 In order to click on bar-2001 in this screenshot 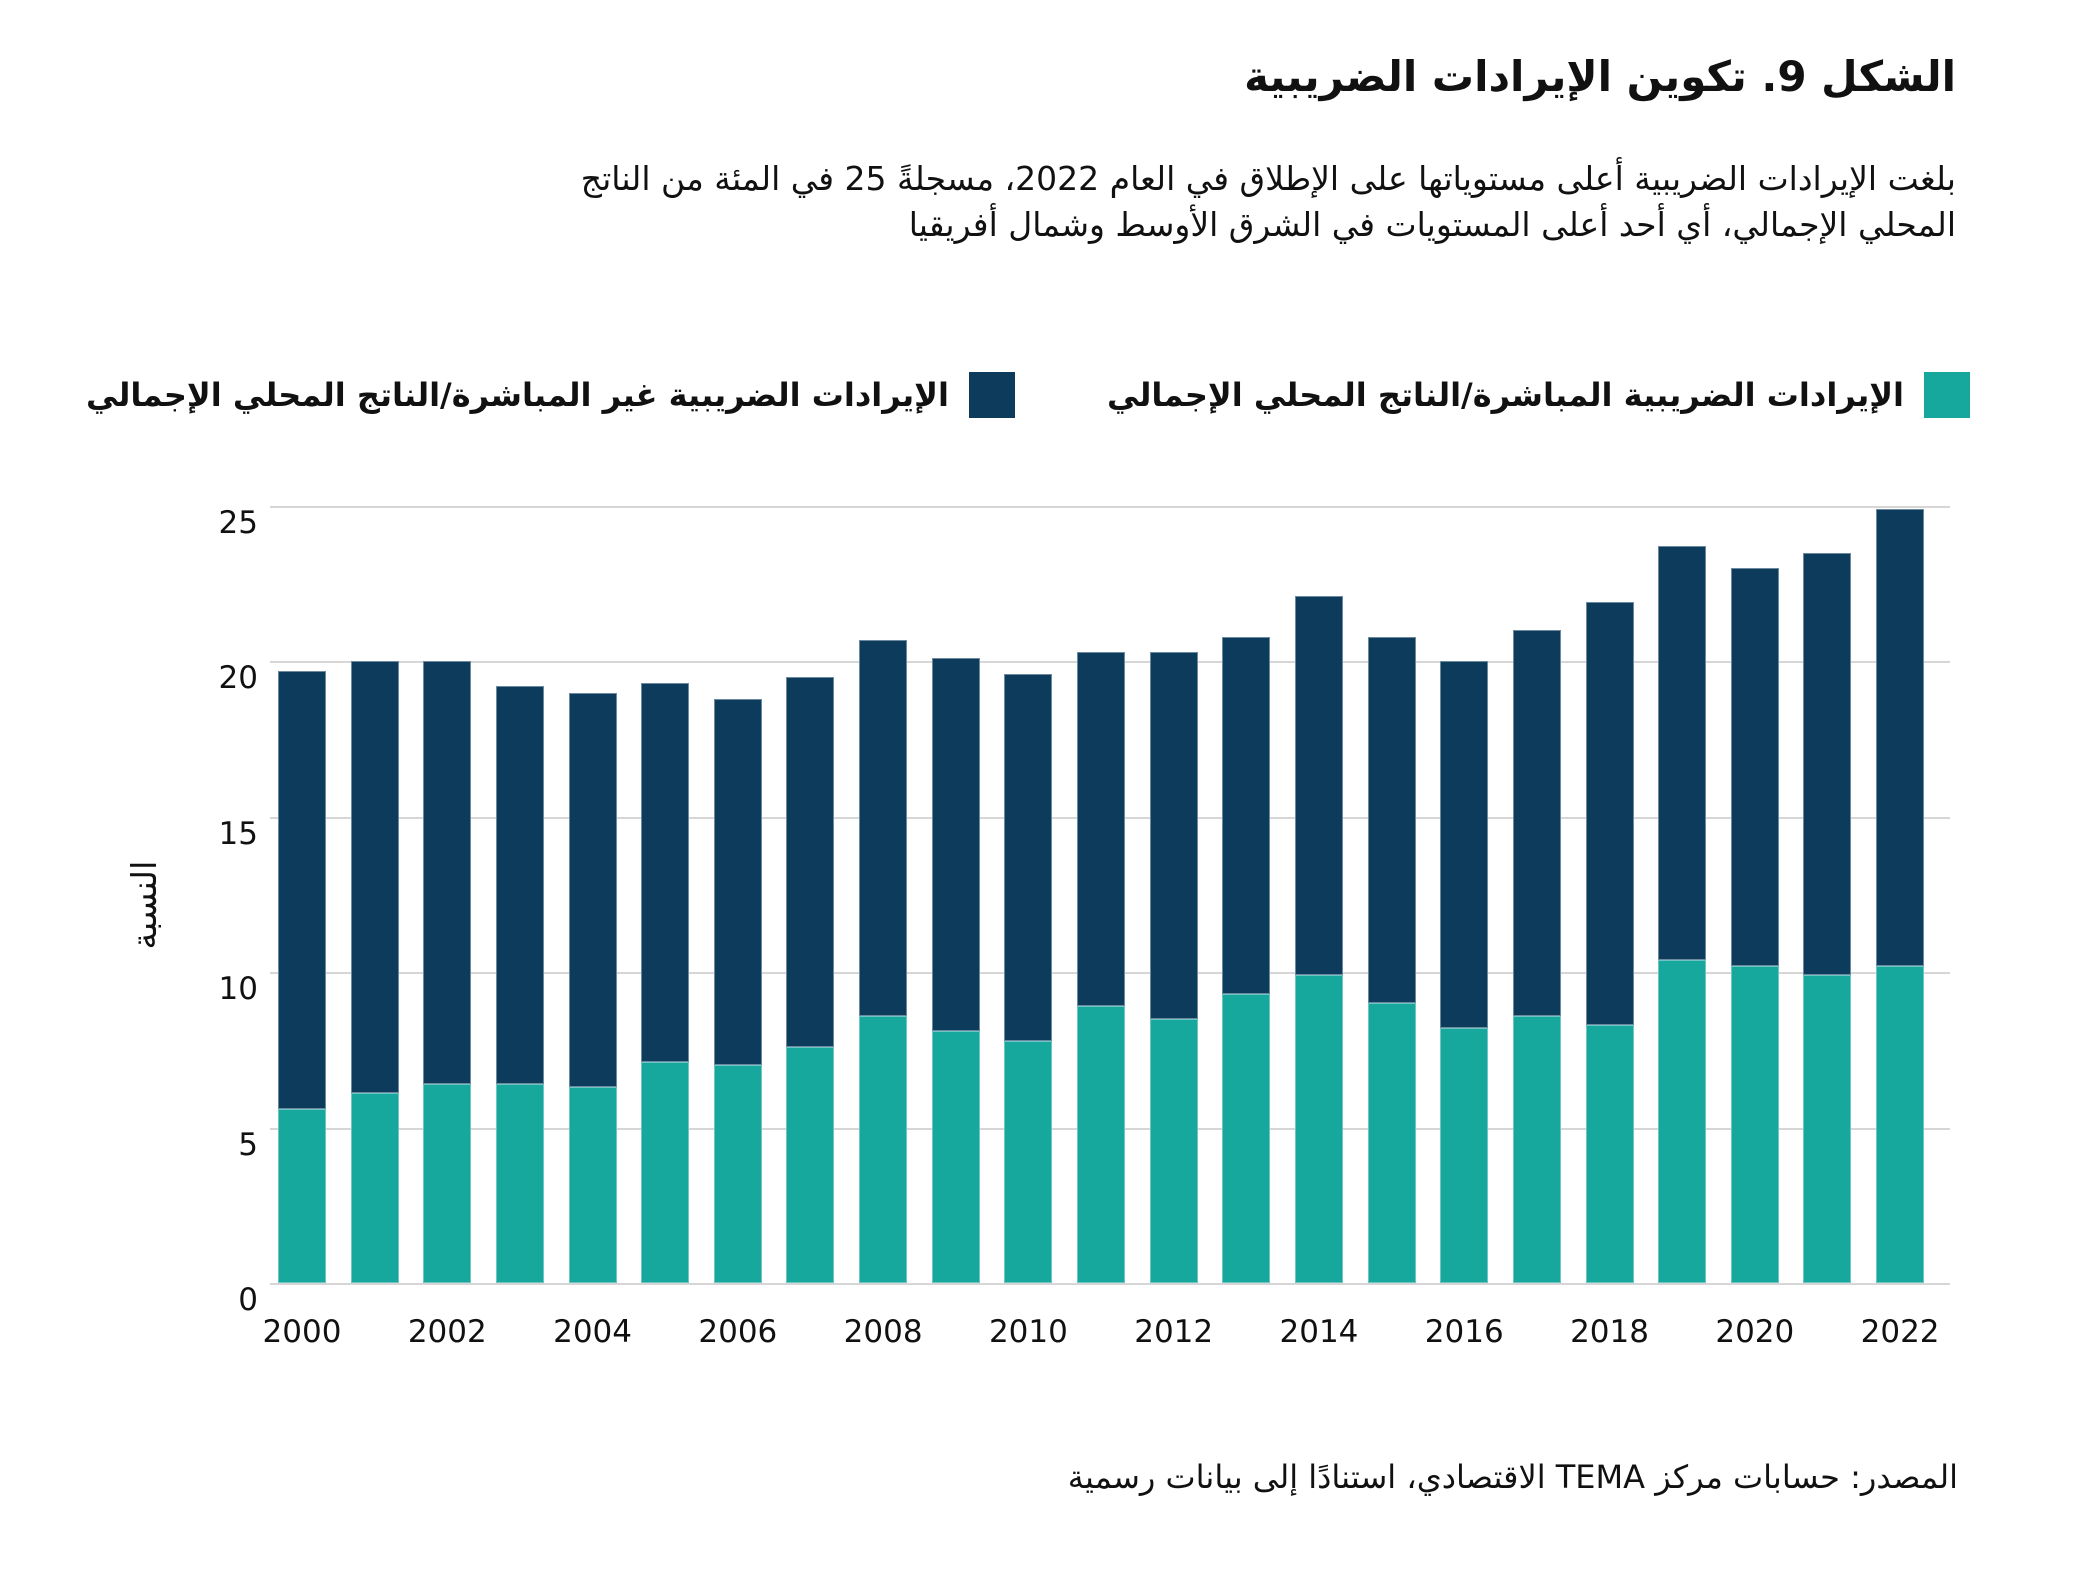, I will do `click(374, 972)`.